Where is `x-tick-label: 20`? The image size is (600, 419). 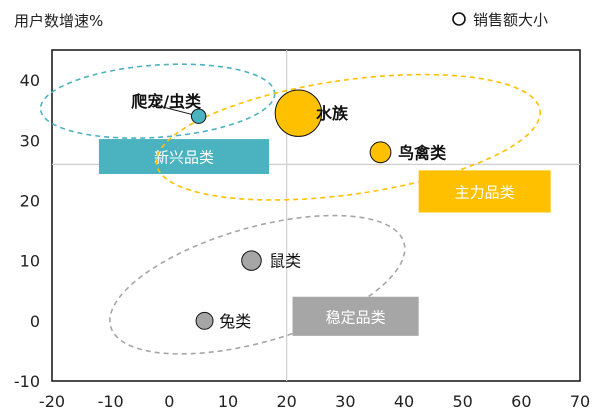 x-tick-label: 20 is located at coordinates (286, 401).